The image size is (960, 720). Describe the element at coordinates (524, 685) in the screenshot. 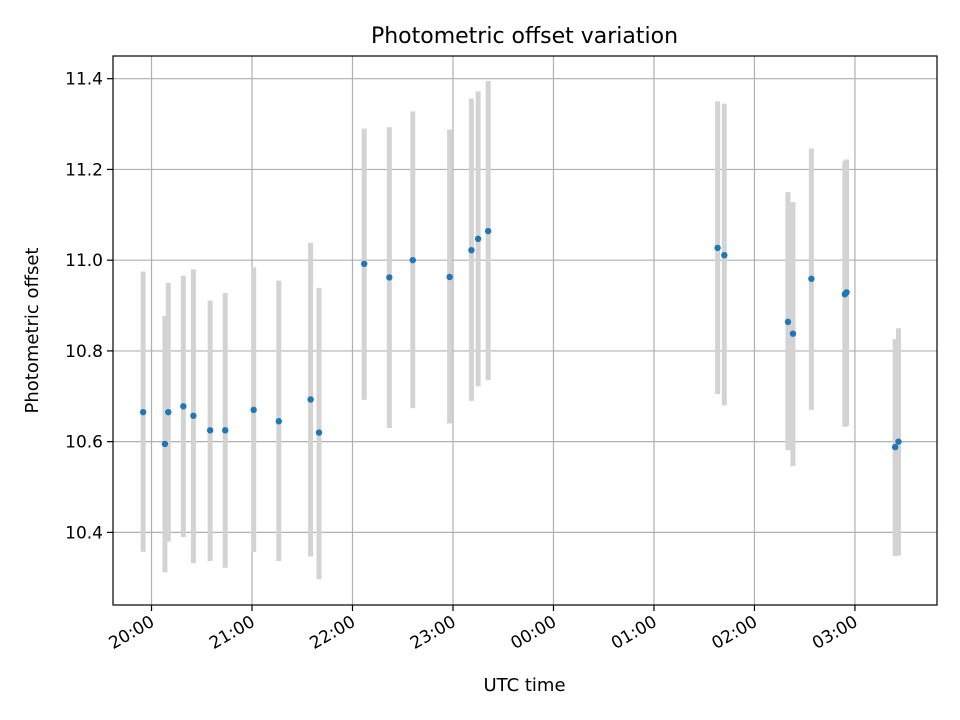

I see `x-axis-label: UTC time` at that location.